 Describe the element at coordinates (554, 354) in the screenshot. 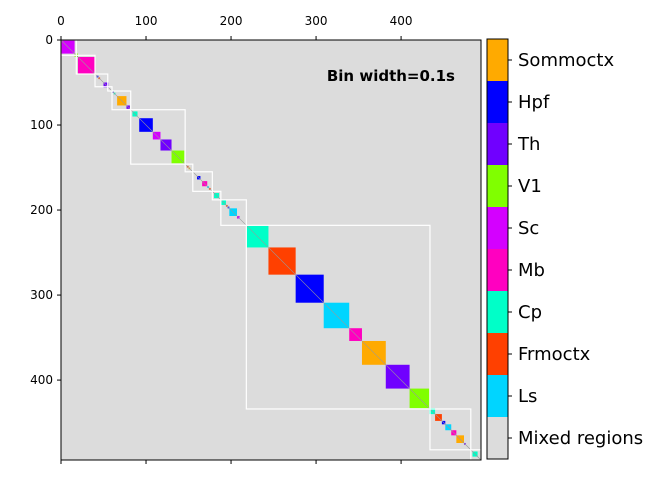

I see `colorbar-label: Frmoctx` at that location.